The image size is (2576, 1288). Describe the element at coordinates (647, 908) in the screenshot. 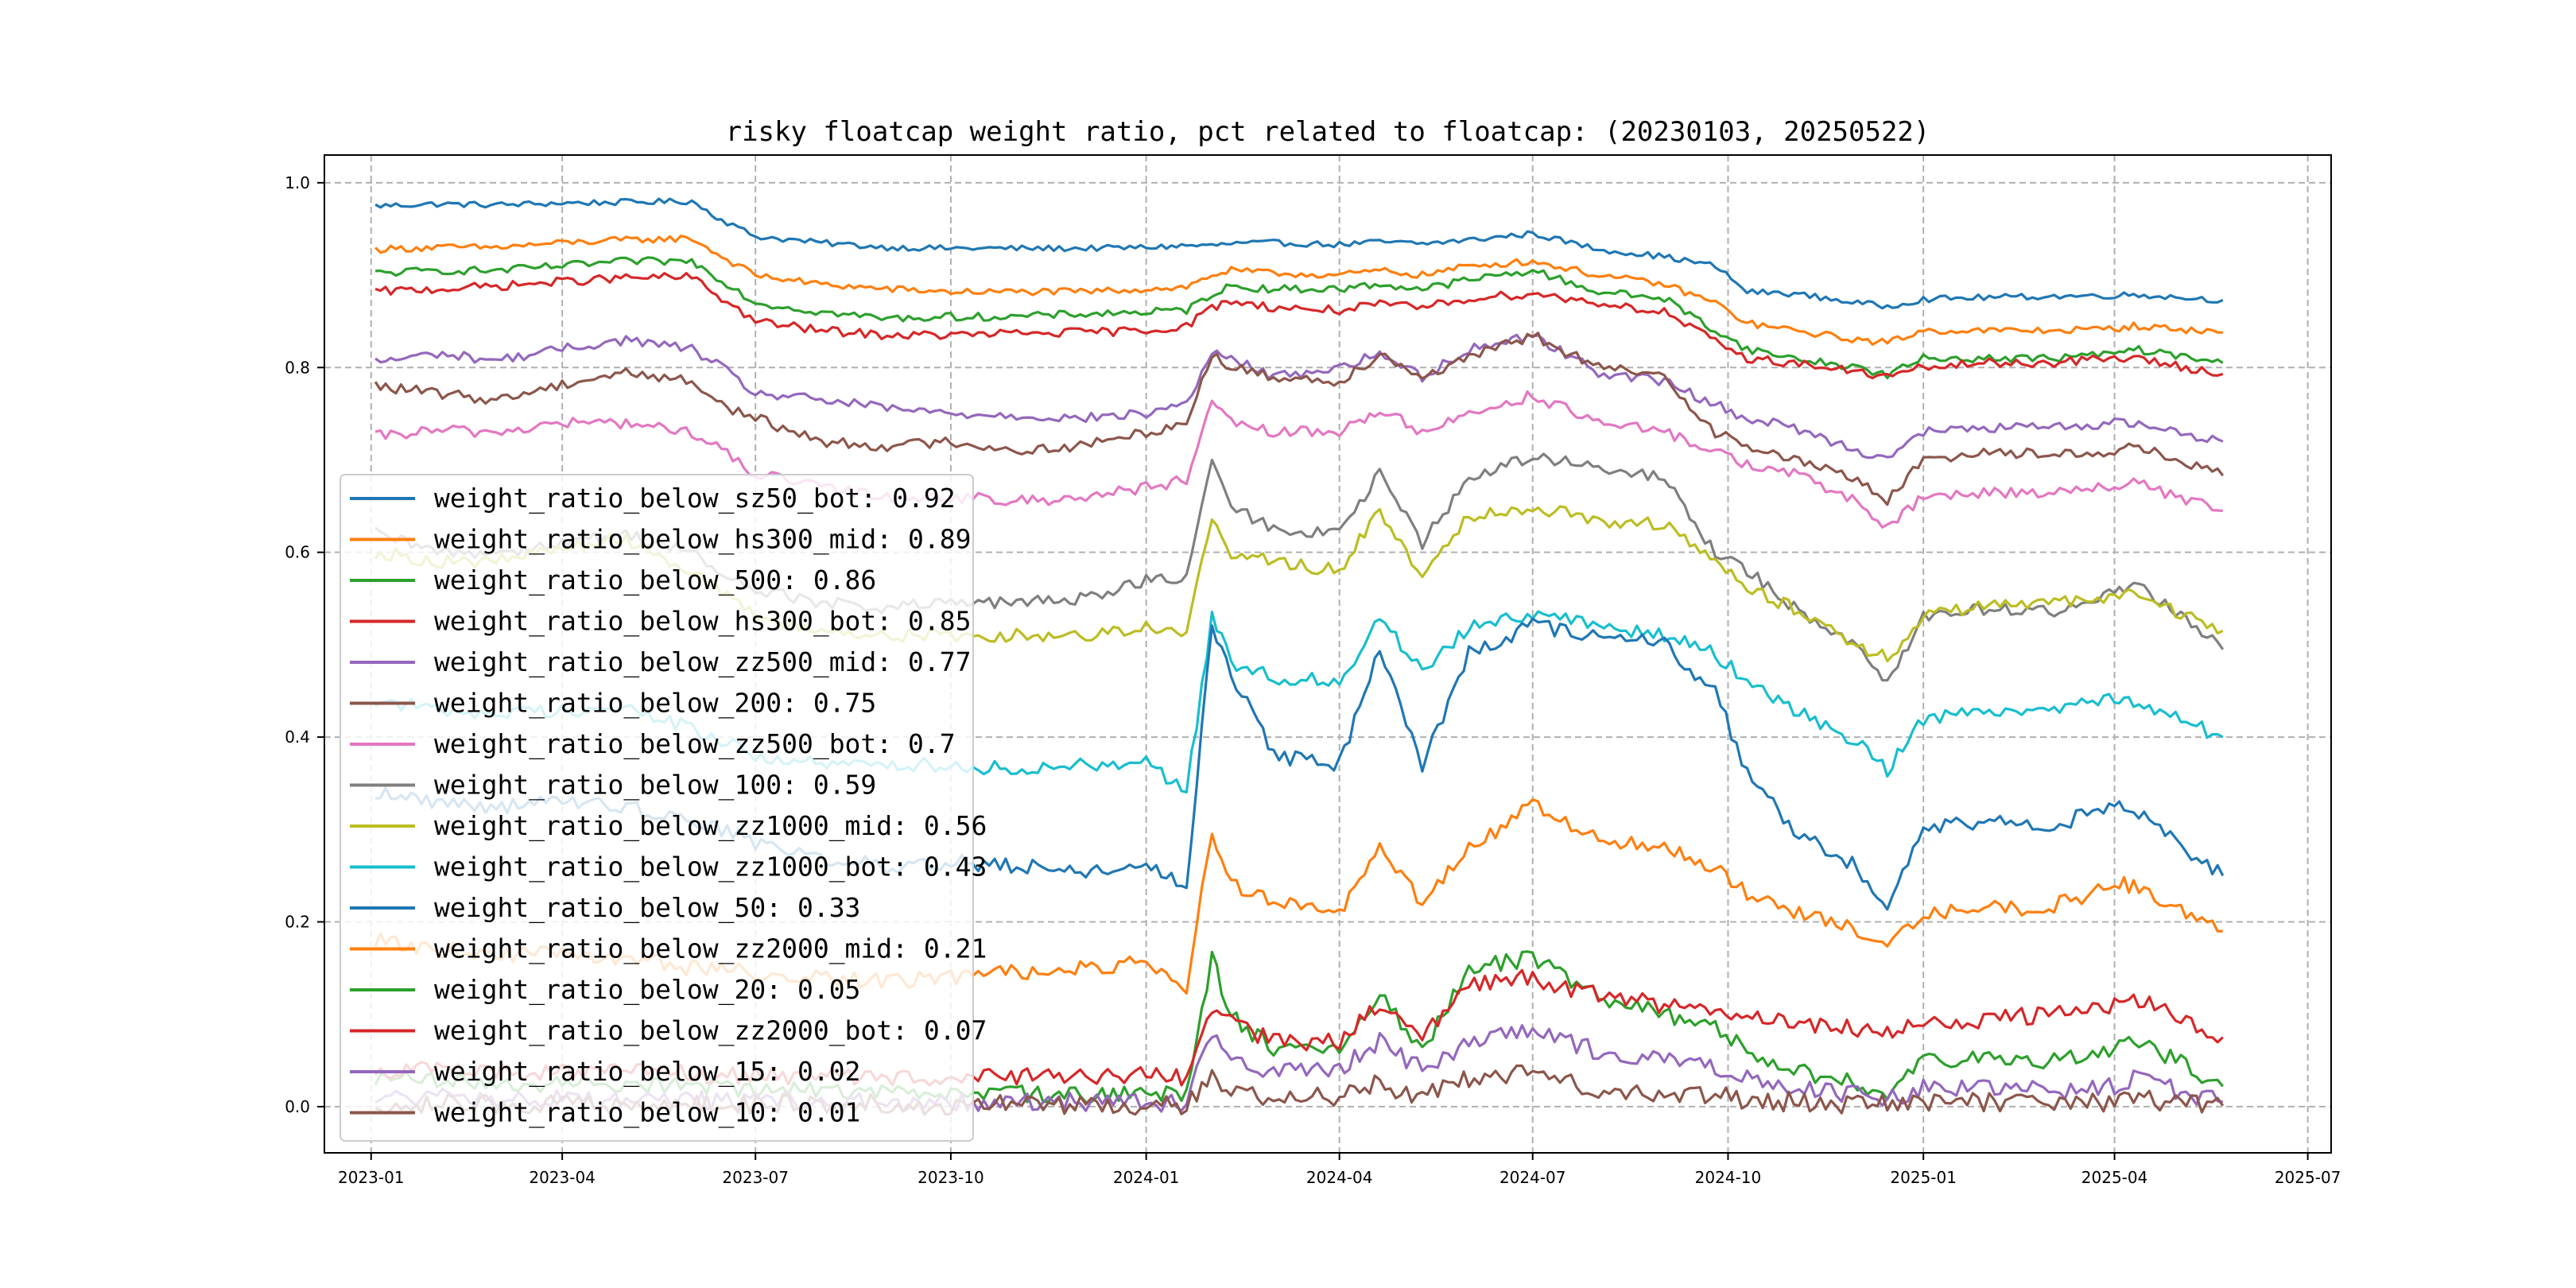

I see `legend-label: weight_ratio_below_50: 0.33` at that location.